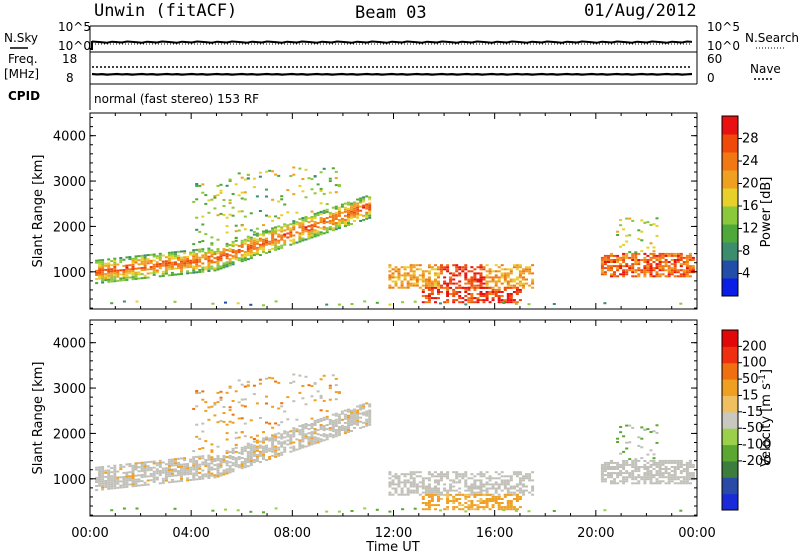  Describe the element at coordinates (730, 338) in the screenshot. I see `velocity-colorbar-band` at that location.